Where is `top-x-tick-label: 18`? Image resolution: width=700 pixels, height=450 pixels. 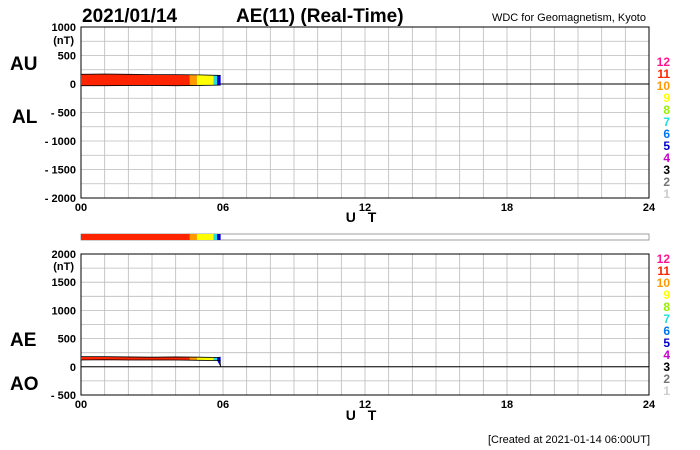 top-x-tick-label: 18 is located at coordinates (507, 208).